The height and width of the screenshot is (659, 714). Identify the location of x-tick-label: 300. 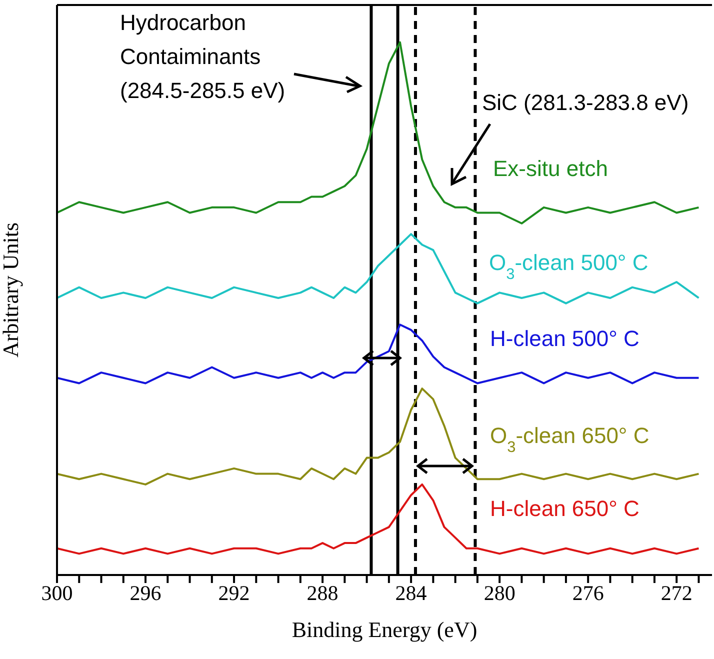
(57, 592).